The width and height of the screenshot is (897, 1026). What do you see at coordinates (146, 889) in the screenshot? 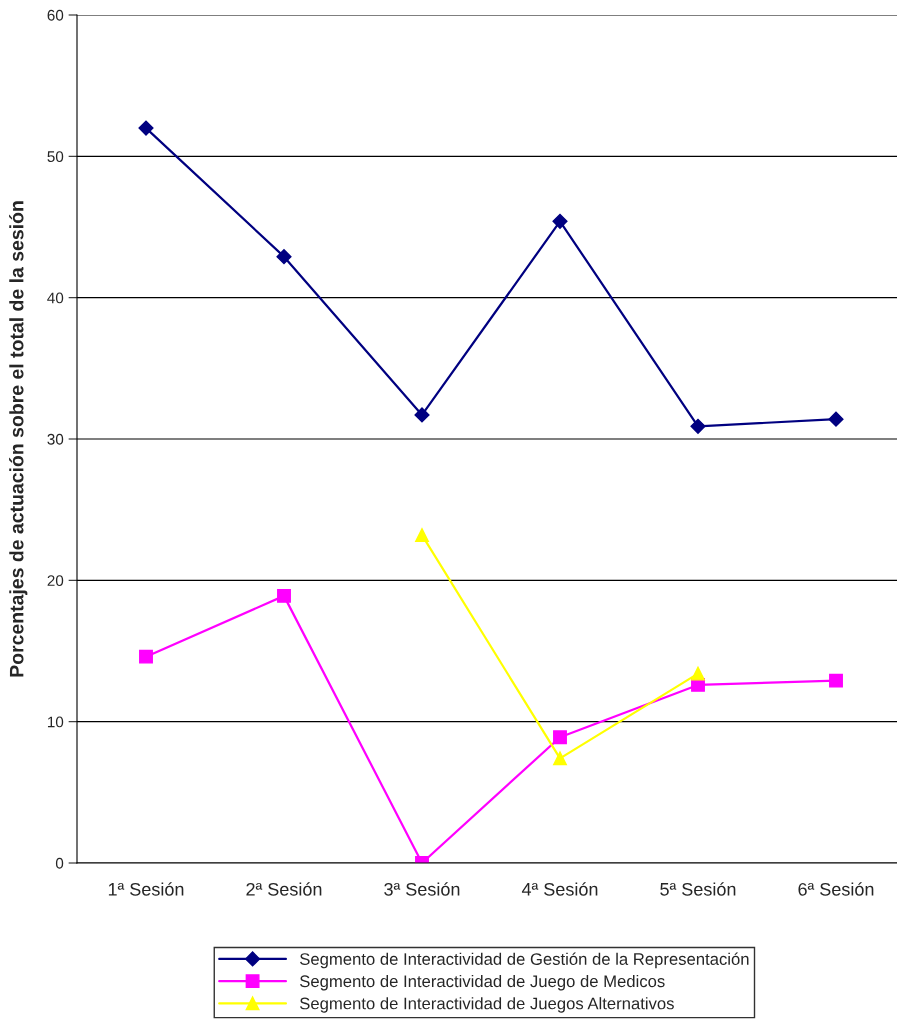
I see `x-tick-label: 1ª Sesión` at bounding box center [146, 889].